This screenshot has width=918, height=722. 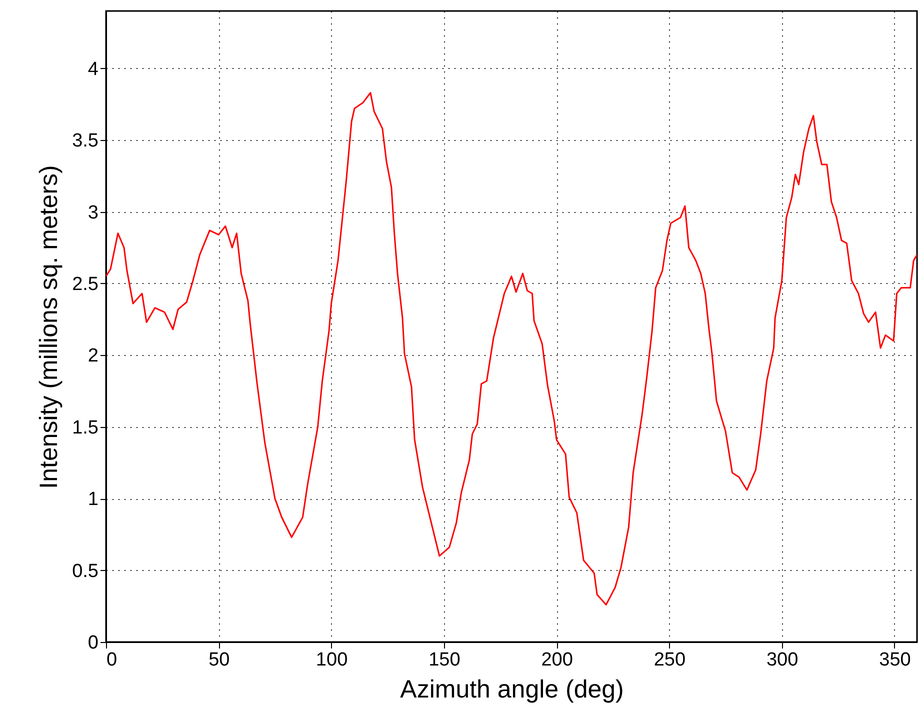 What do you see at coordinates (557, 660) in the screenshot?
I see `x-tick-label: 200` at bounding box center [557, 660].